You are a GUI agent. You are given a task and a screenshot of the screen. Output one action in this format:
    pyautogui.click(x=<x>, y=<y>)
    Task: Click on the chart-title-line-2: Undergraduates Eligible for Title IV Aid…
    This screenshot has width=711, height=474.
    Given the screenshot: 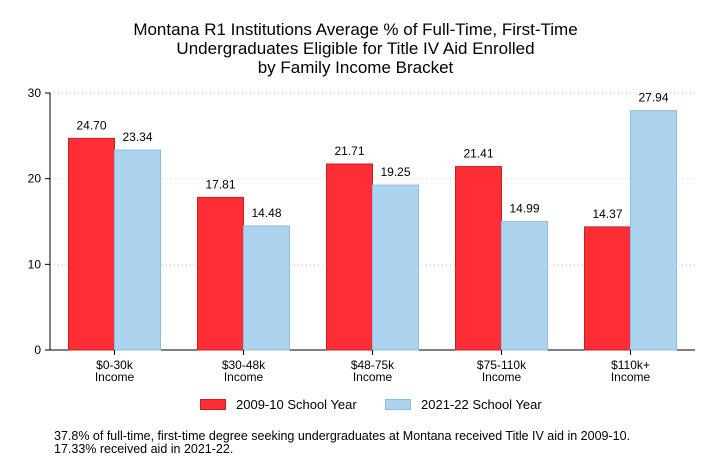 What is the action you would take?
    pyautogui.click(x=355, y=48)
    